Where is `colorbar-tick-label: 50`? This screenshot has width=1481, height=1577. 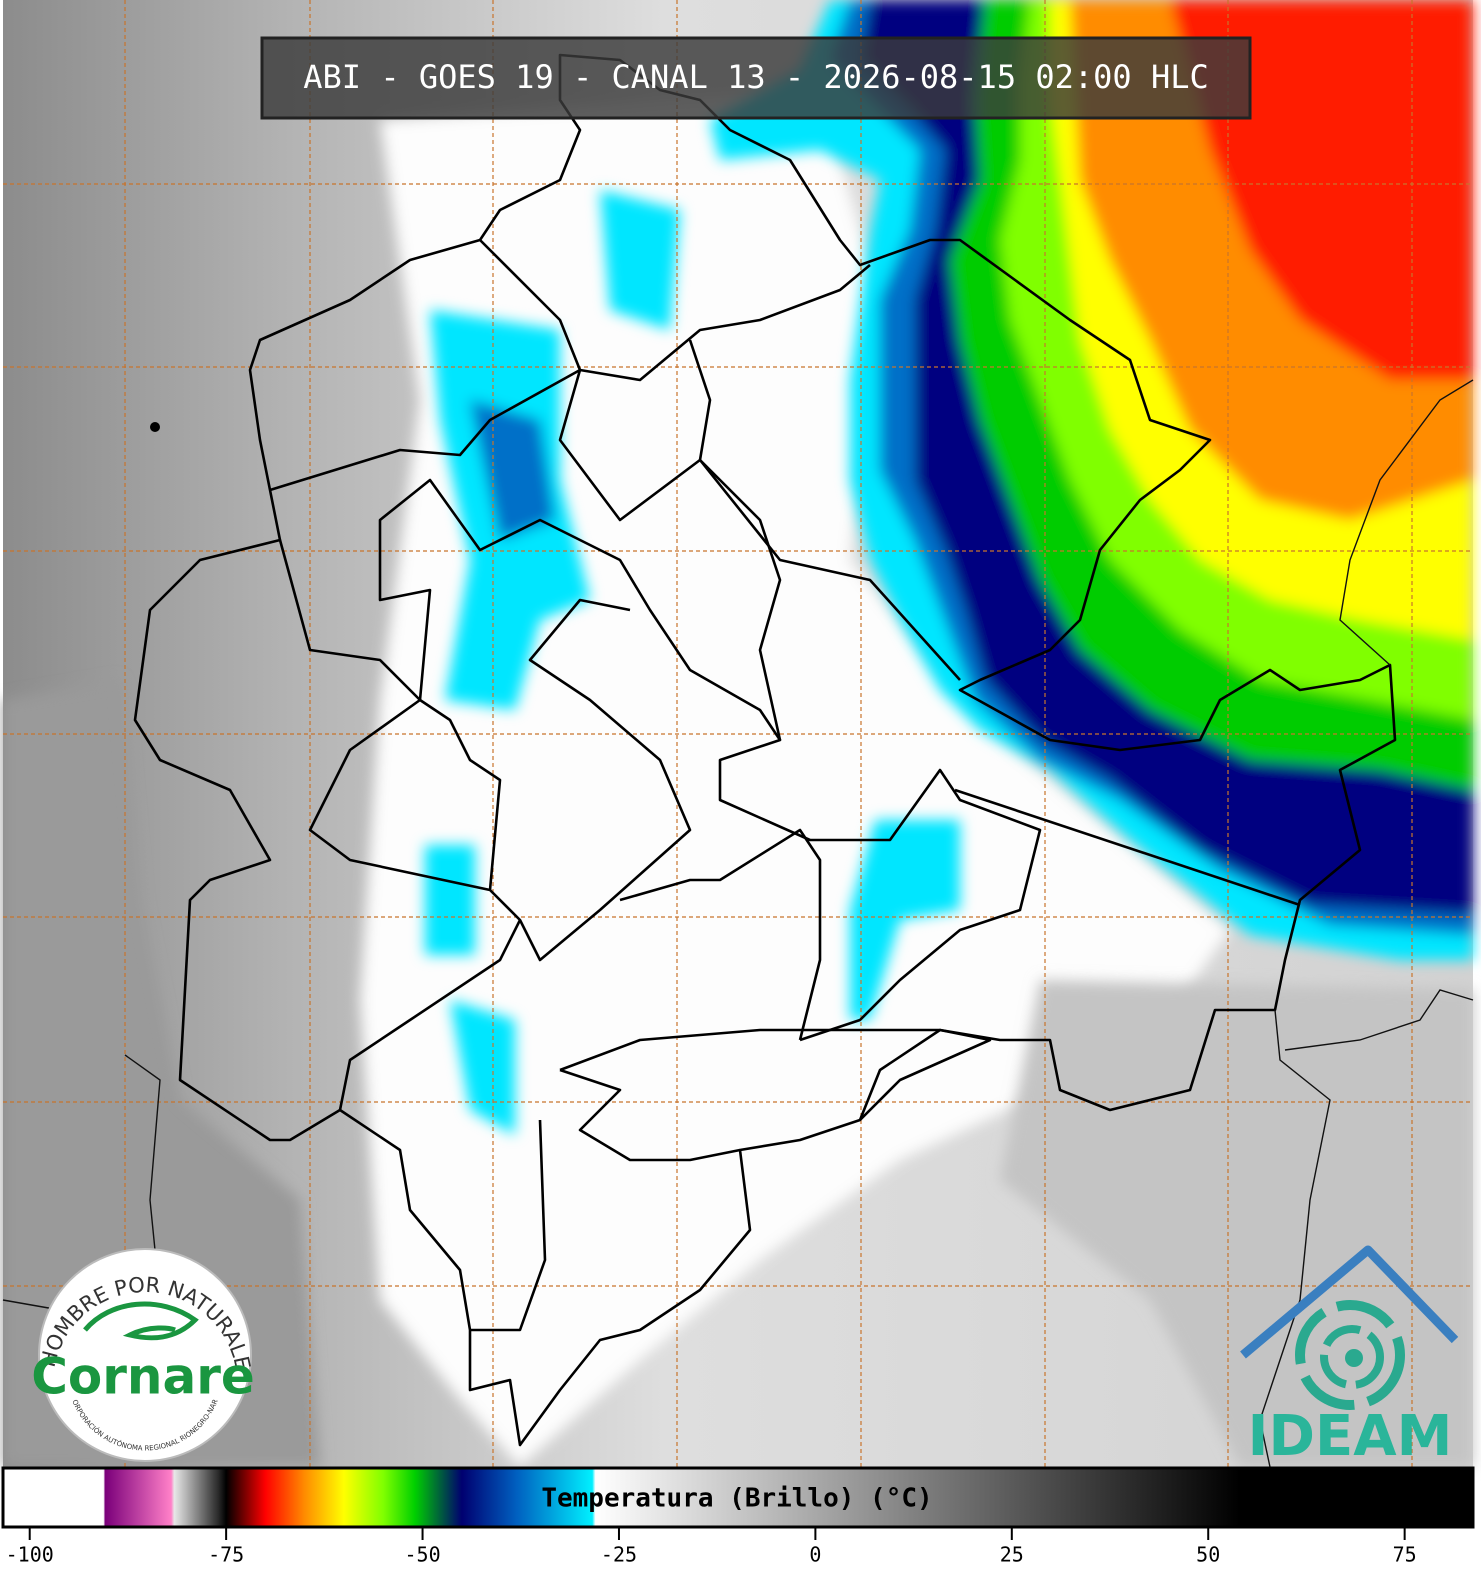
colorbar-tick-label: 50 is located at coordinates (1208, 1555).